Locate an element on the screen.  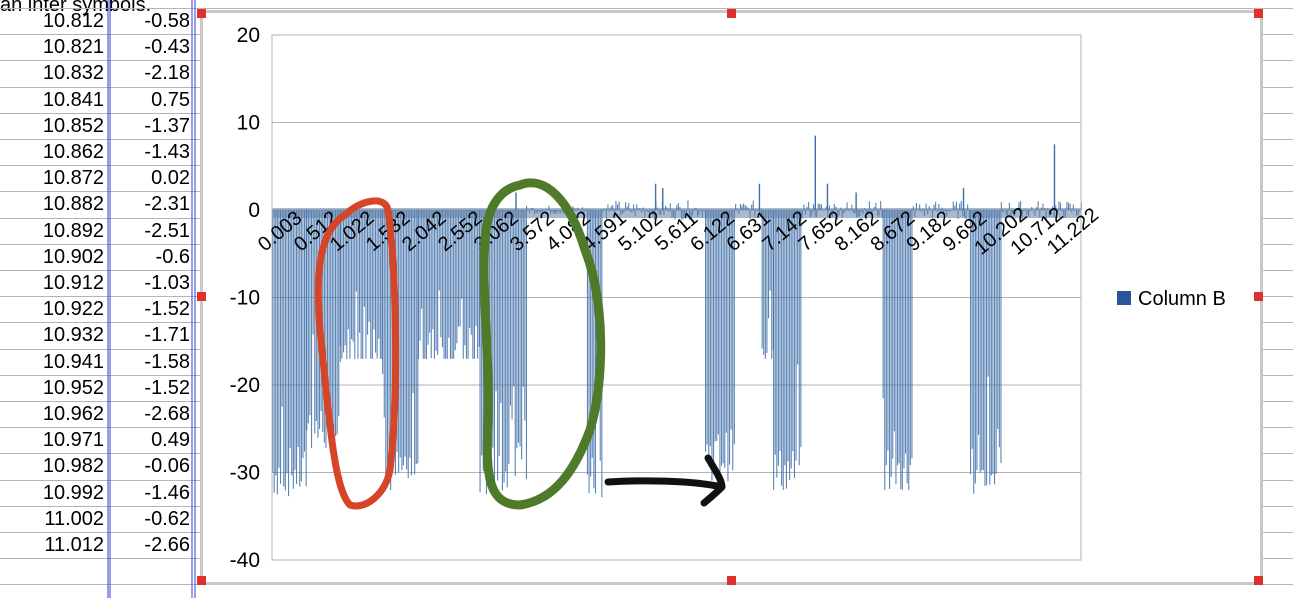
cell-column-a: 10.962 is located at coordinates (73, 414).